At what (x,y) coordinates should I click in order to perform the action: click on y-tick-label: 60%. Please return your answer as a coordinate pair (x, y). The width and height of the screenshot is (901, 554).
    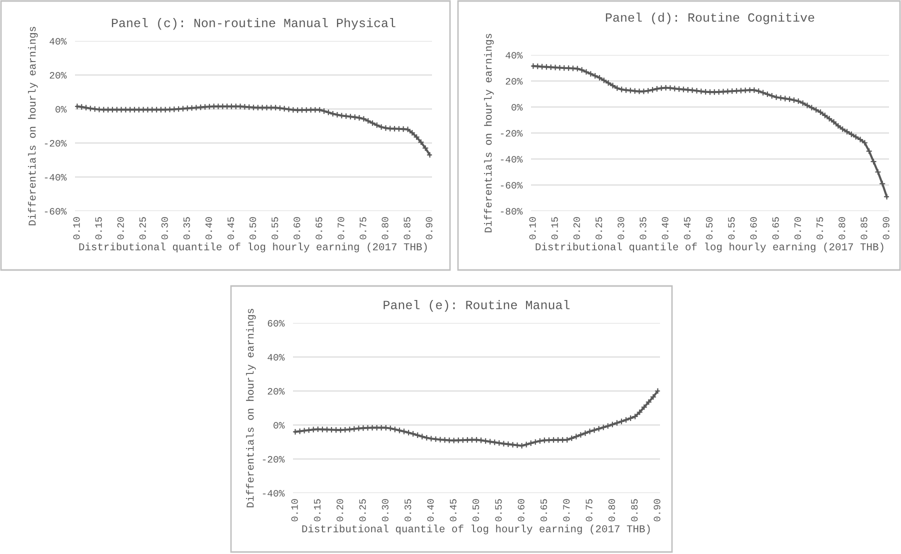
    Looking at the image, I should click on (276, 323).